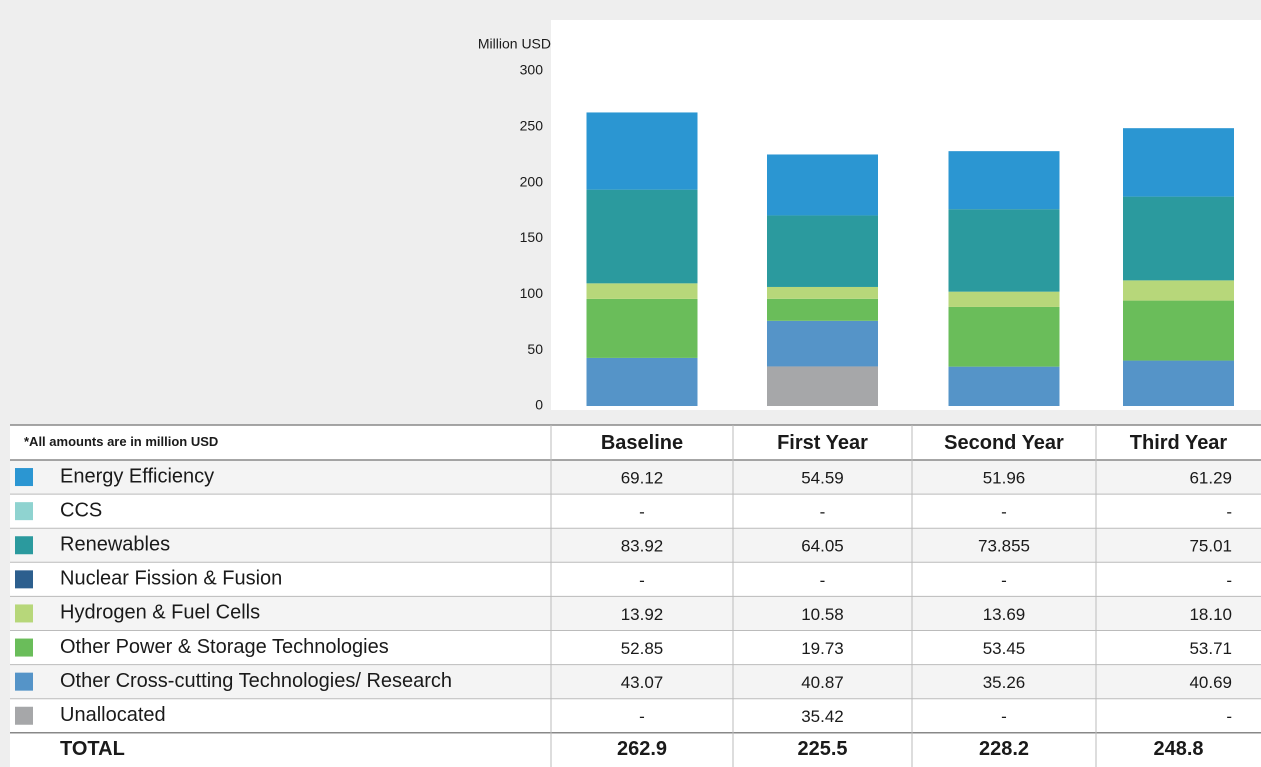 The image size is (1261, 767). What do you see at coordinates (92, 749) in the screenshot?
I see `total-label: TOTAL` at bounding box center [92, 749].